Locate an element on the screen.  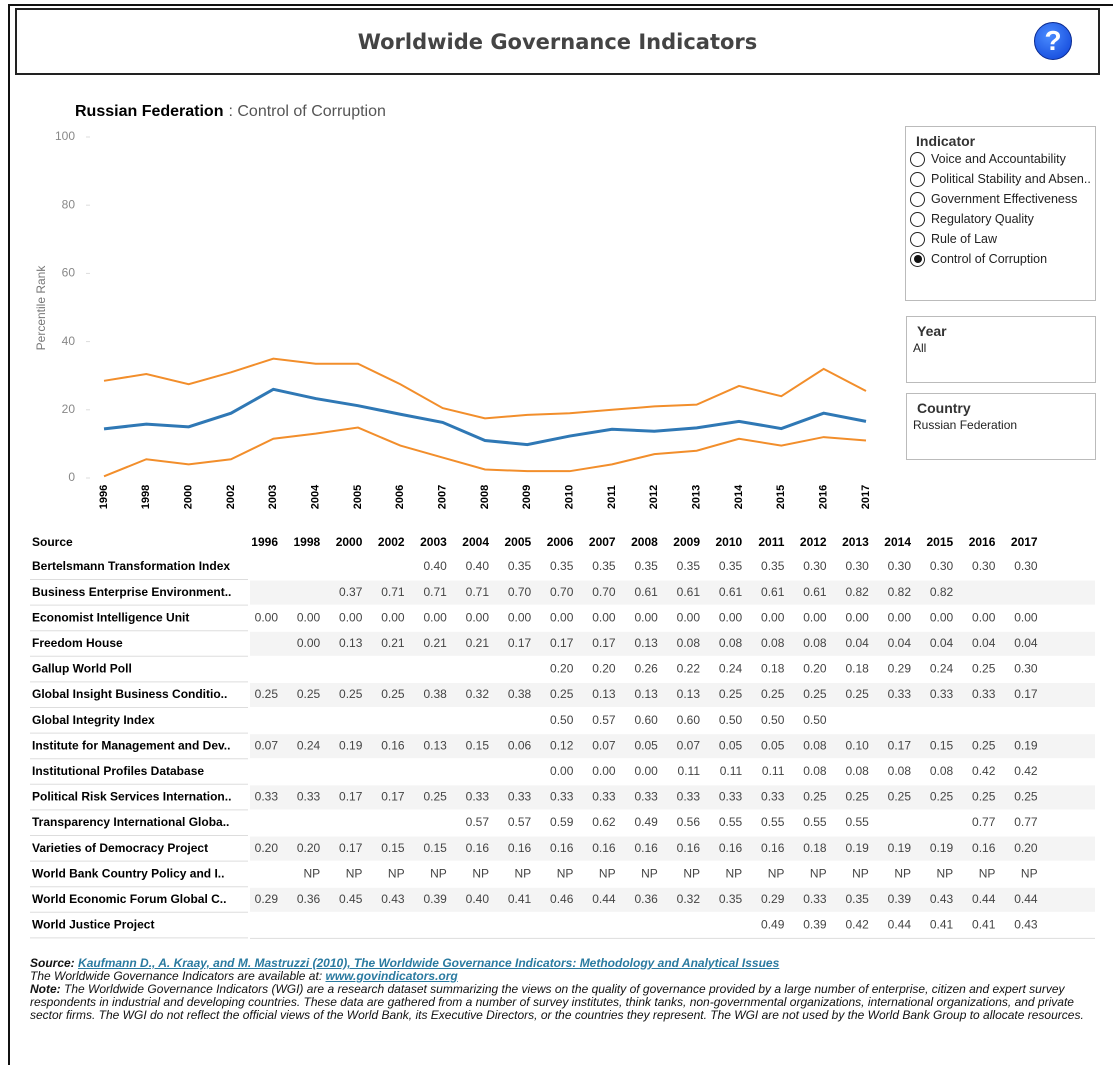
table-cell: 0.15 is located at coordinates (393, 848).